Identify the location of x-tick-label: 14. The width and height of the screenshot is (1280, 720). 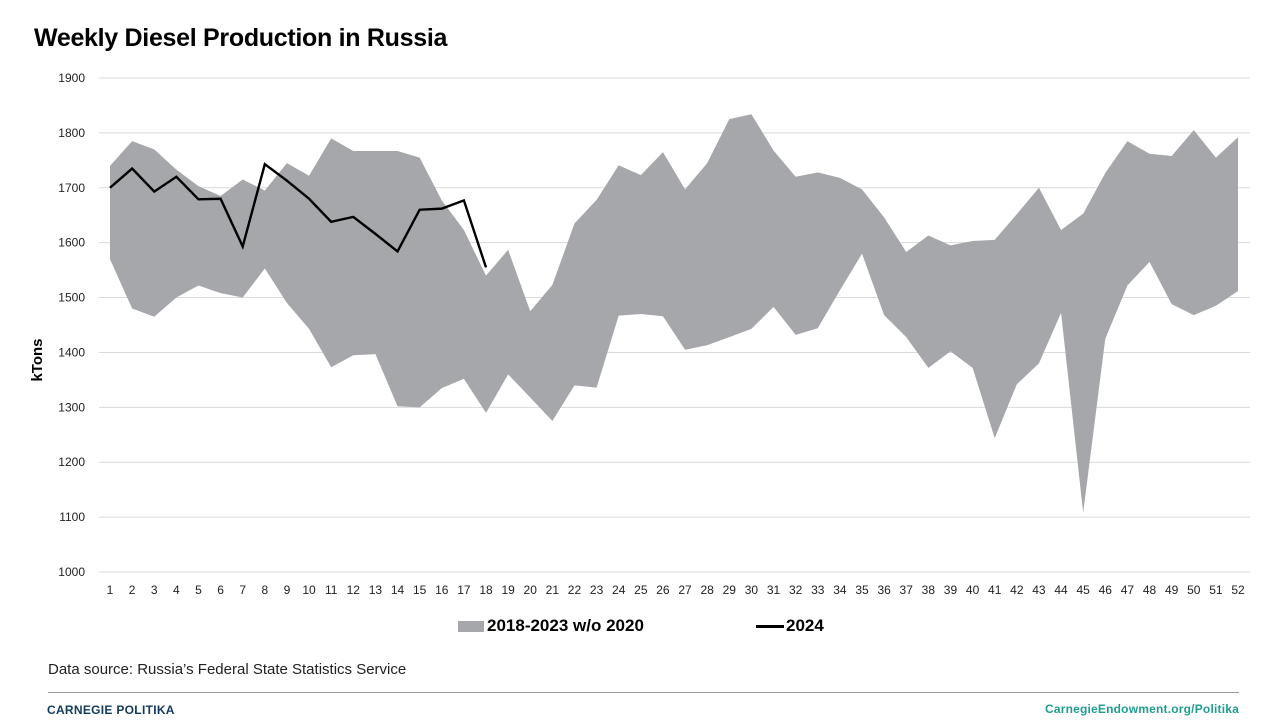
(398, 590).